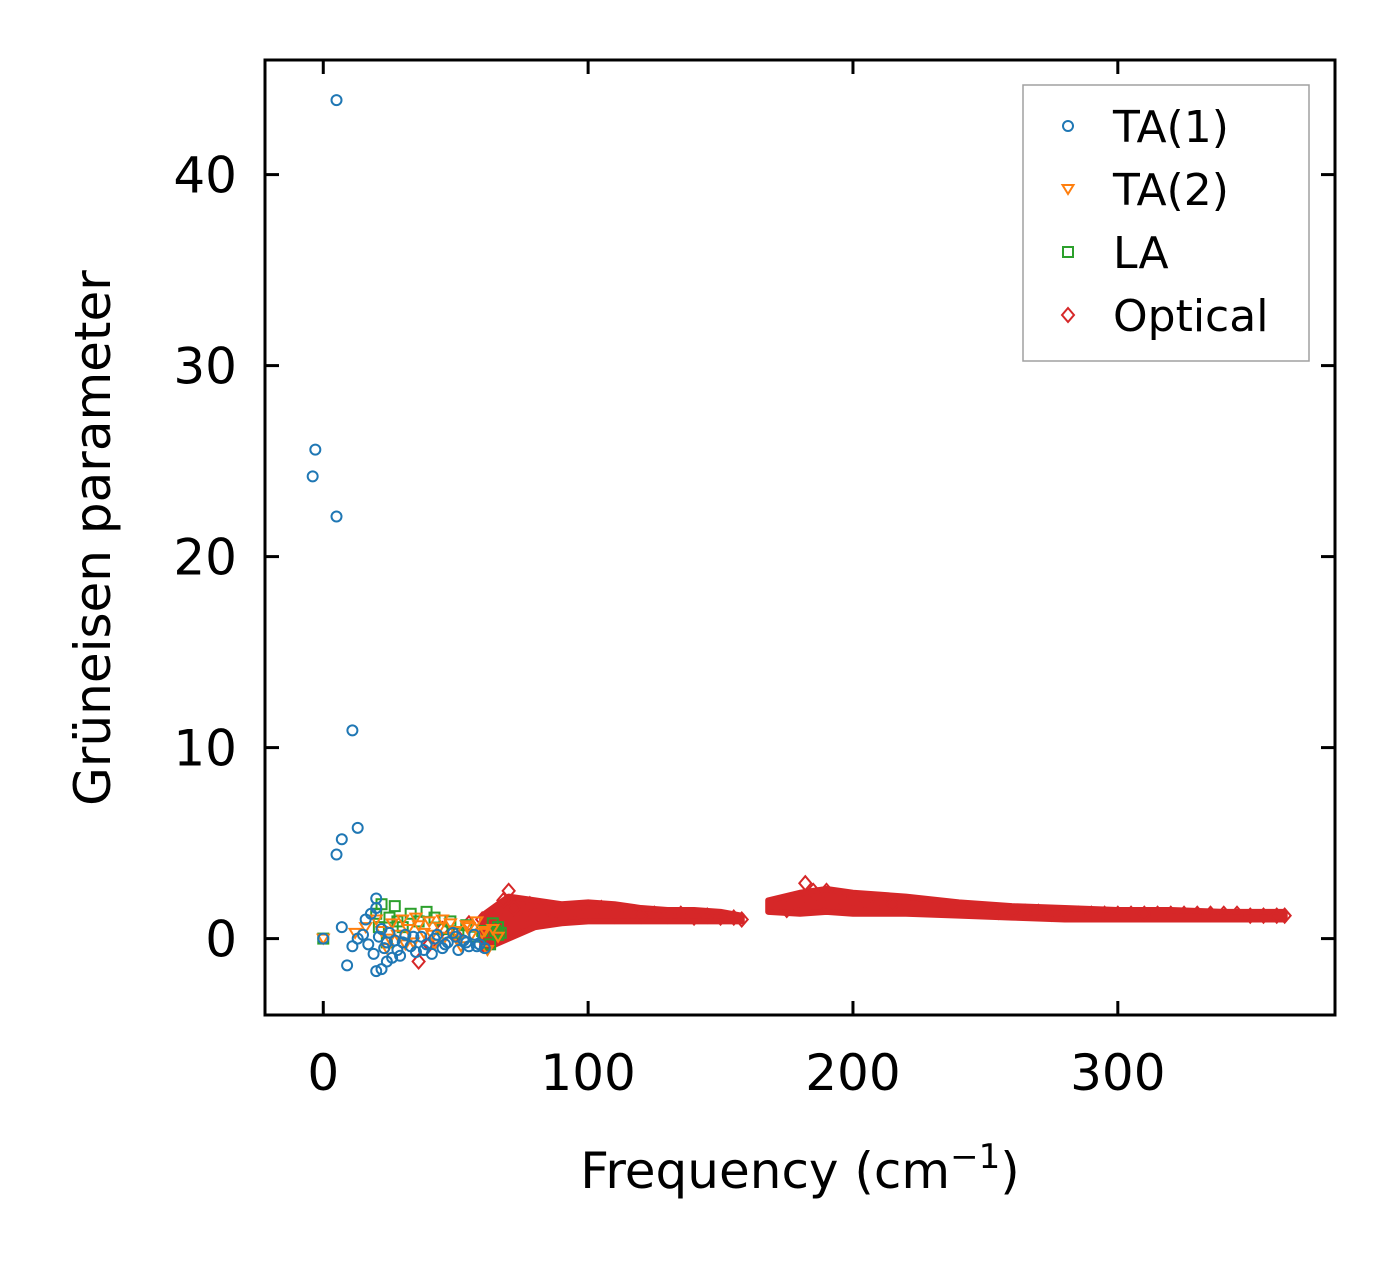 The width and height of the screenshot is (1394, 1264). I want to click on x-tick-label: 300, so click(1117, 1073).